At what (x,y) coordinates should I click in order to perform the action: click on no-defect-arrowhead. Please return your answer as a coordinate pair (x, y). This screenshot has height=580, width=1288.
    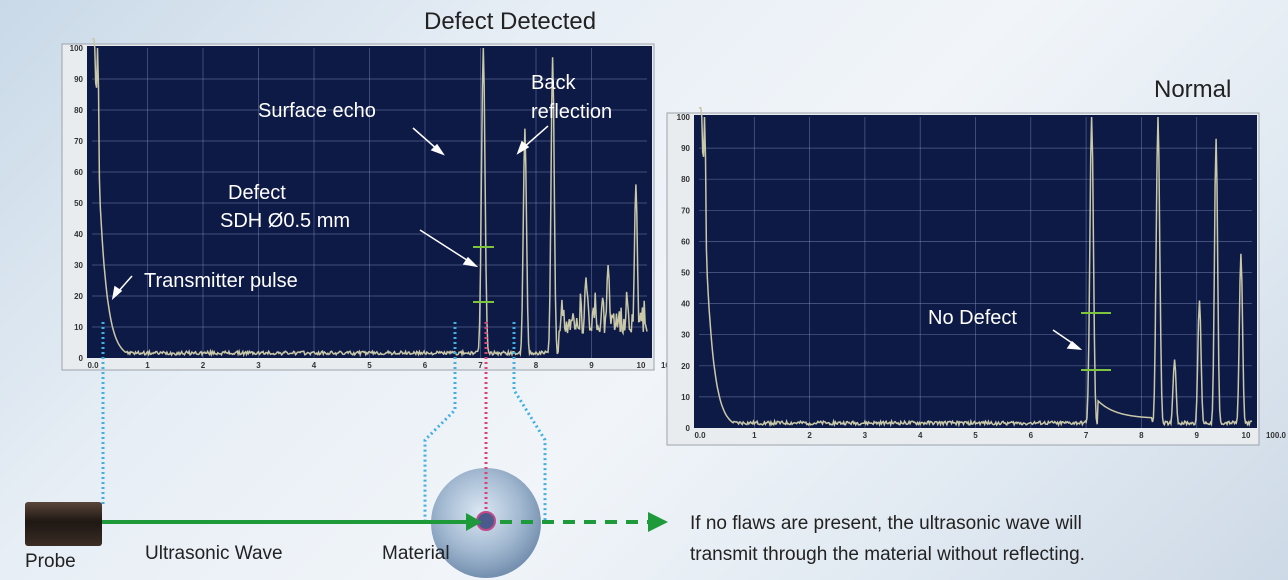
    Looking at the image, I should click on (1074, 345).